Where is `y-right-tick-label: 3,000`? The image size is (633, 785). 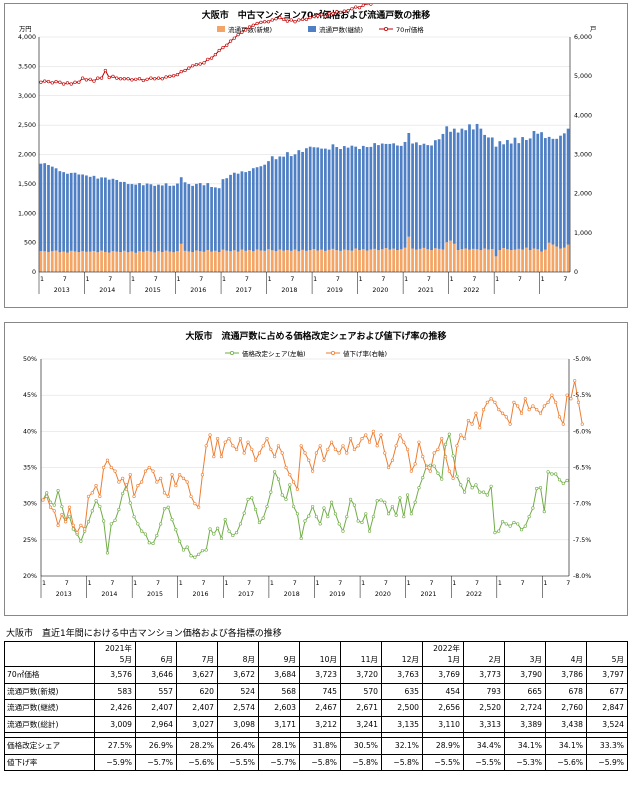
y-right-tick-label: 3,000 is located at coordinates (583, 155).